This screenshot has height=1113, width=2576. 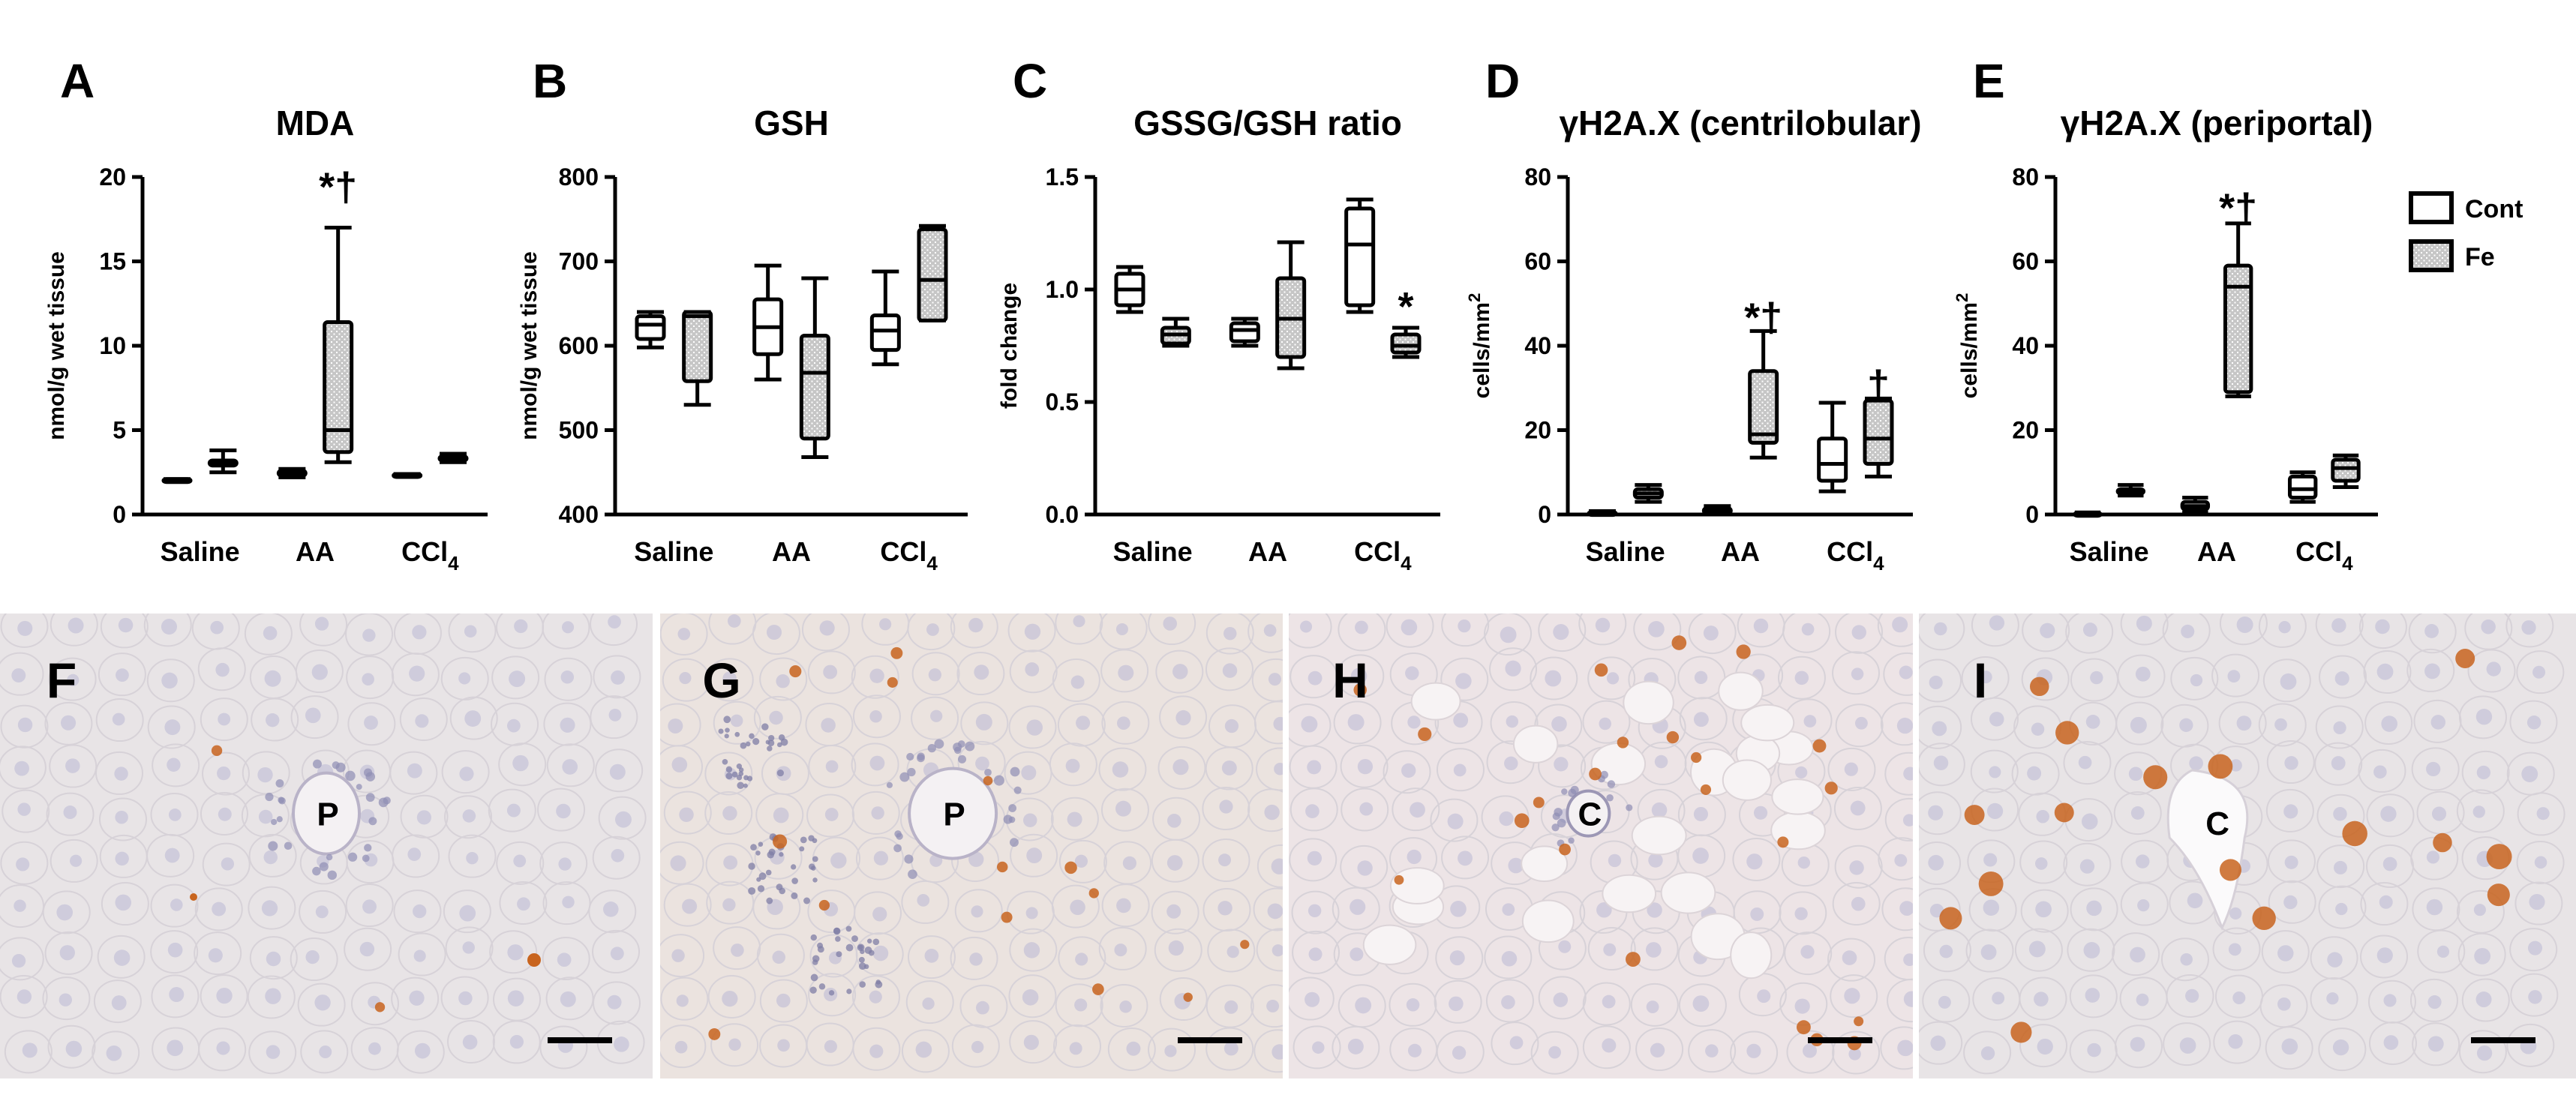 What do you see at coordinates (2242, 844) in the screenshot?
I see `hepatocytes` at bounding box center [2242, 844].